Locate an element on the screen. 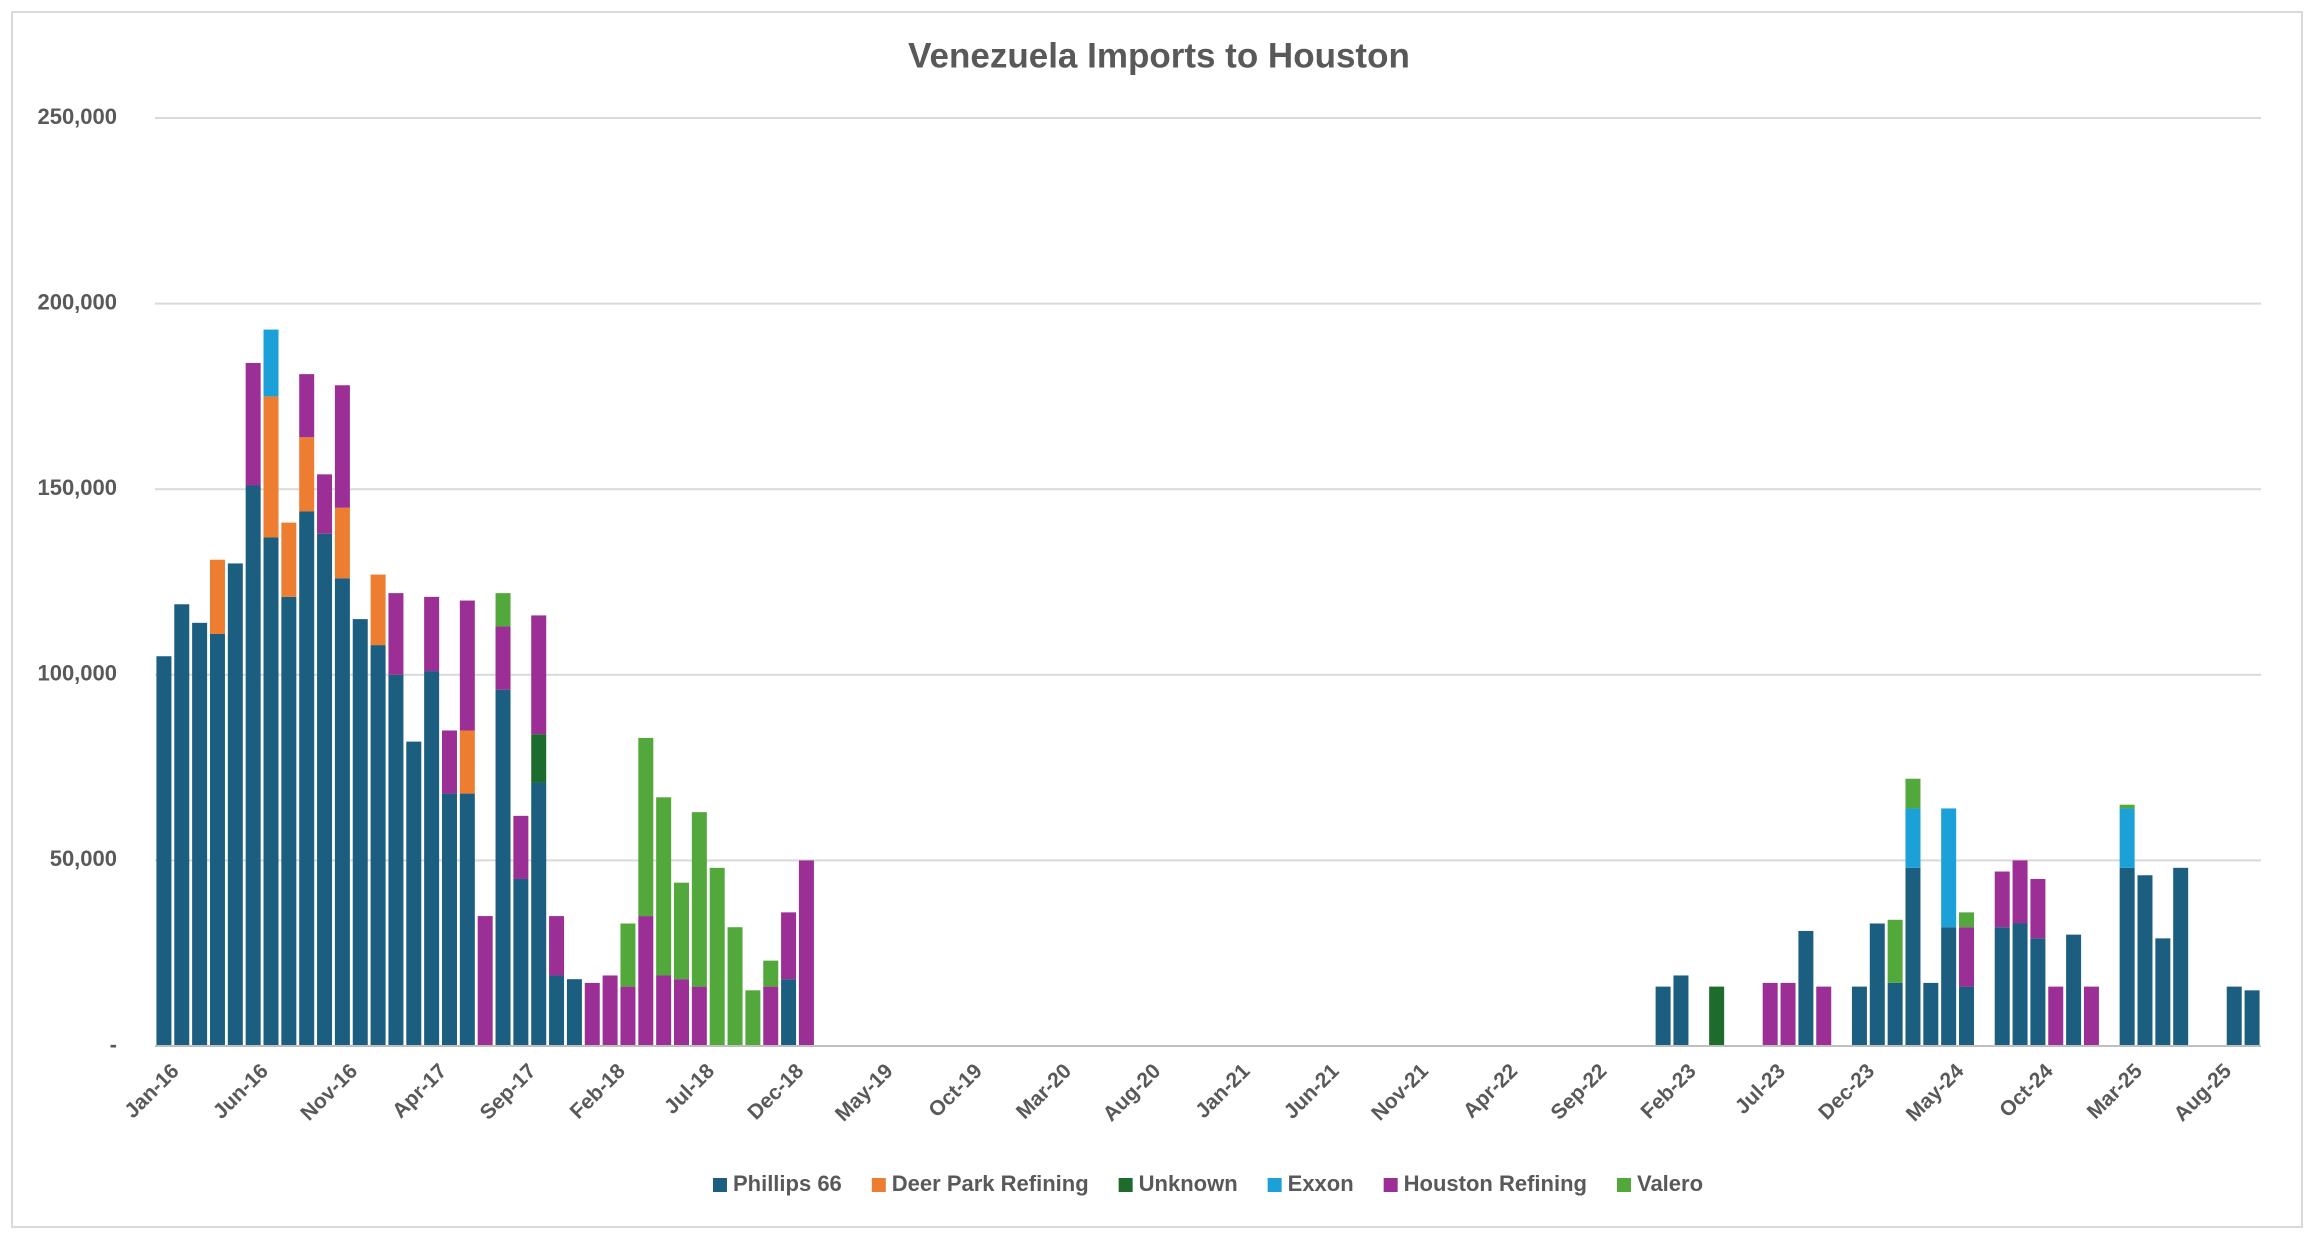 Image resolution: width=2317 pixels, height=1239 pixels. y-tick-label: 250,000 is located at coordinates (77, 116).